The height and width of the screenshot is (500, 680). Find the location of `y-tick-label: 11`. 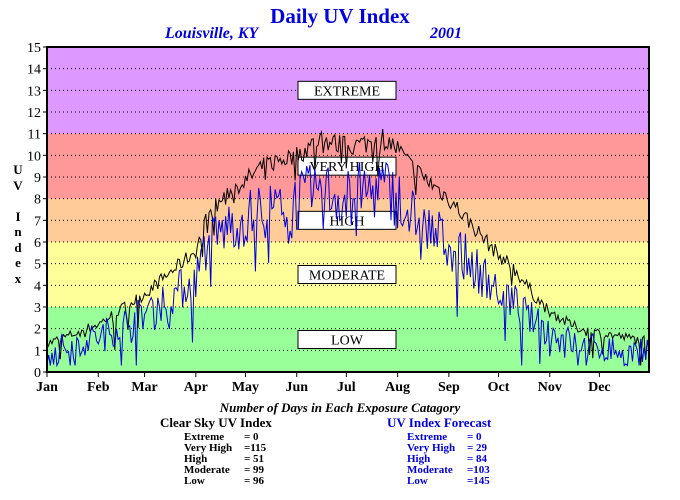

y-tick-label: 11 is located at coordinates (34, 135).